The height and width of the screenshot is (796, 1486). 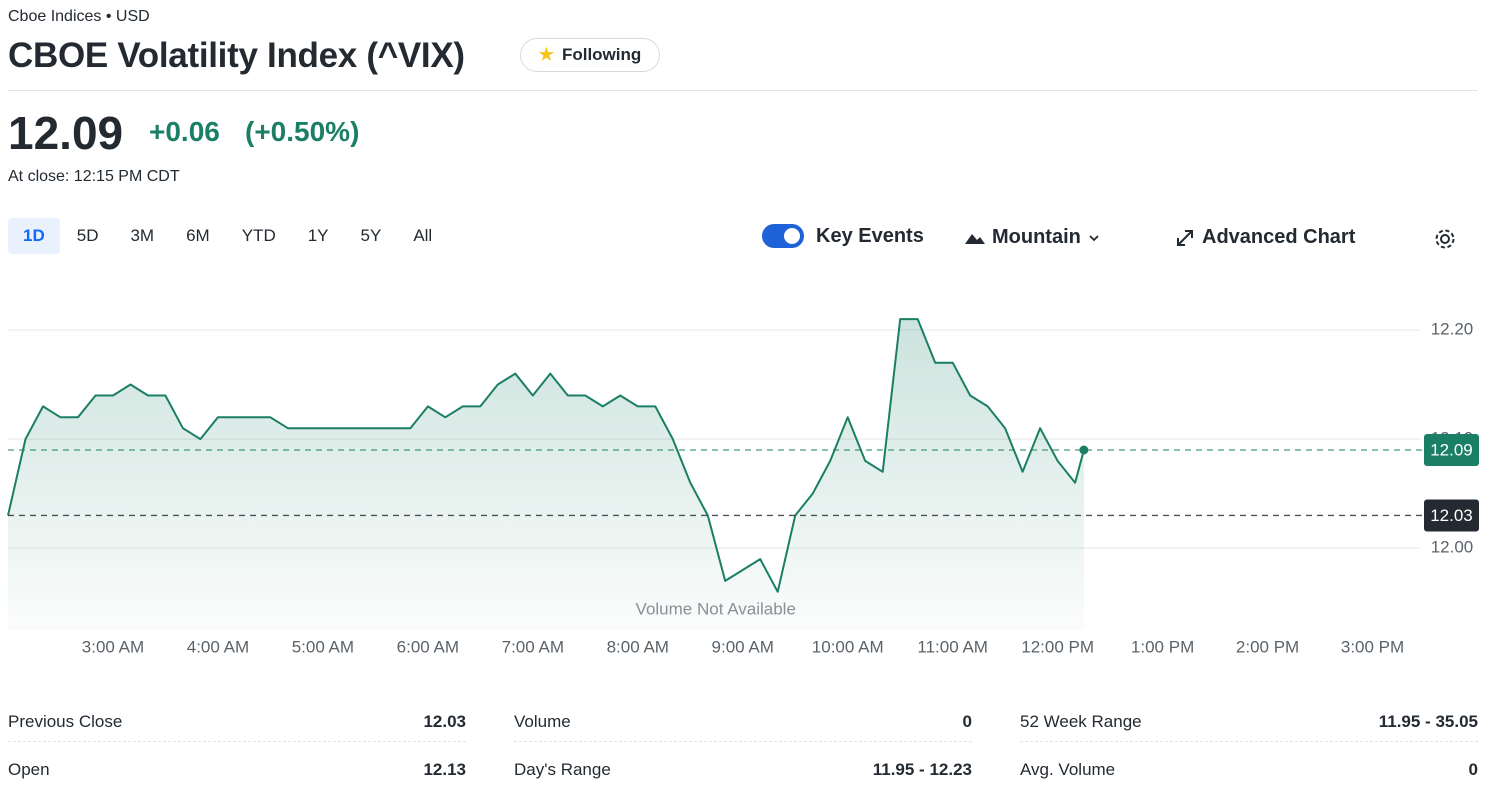 What do you see at coordinates (1428, 721) in the screenshot?
I see `stat-value: 11.95 - 35.05` at bounding box center [1428, 721].